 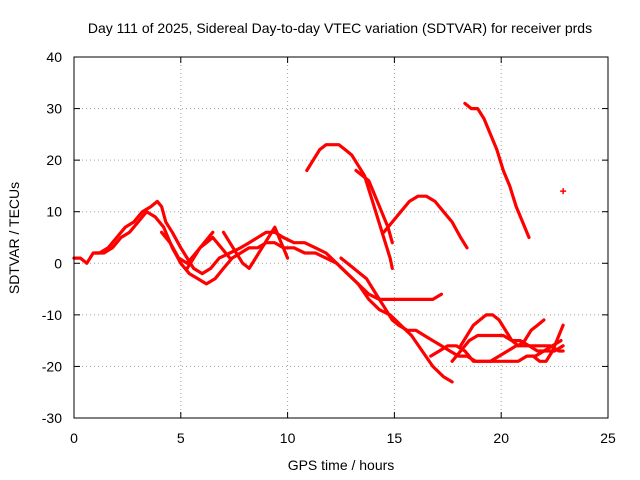 What do you see at coordinates (74, 438) in the screenshot?
I see `x-tick-label: 0` at bounding box center [74, 438].